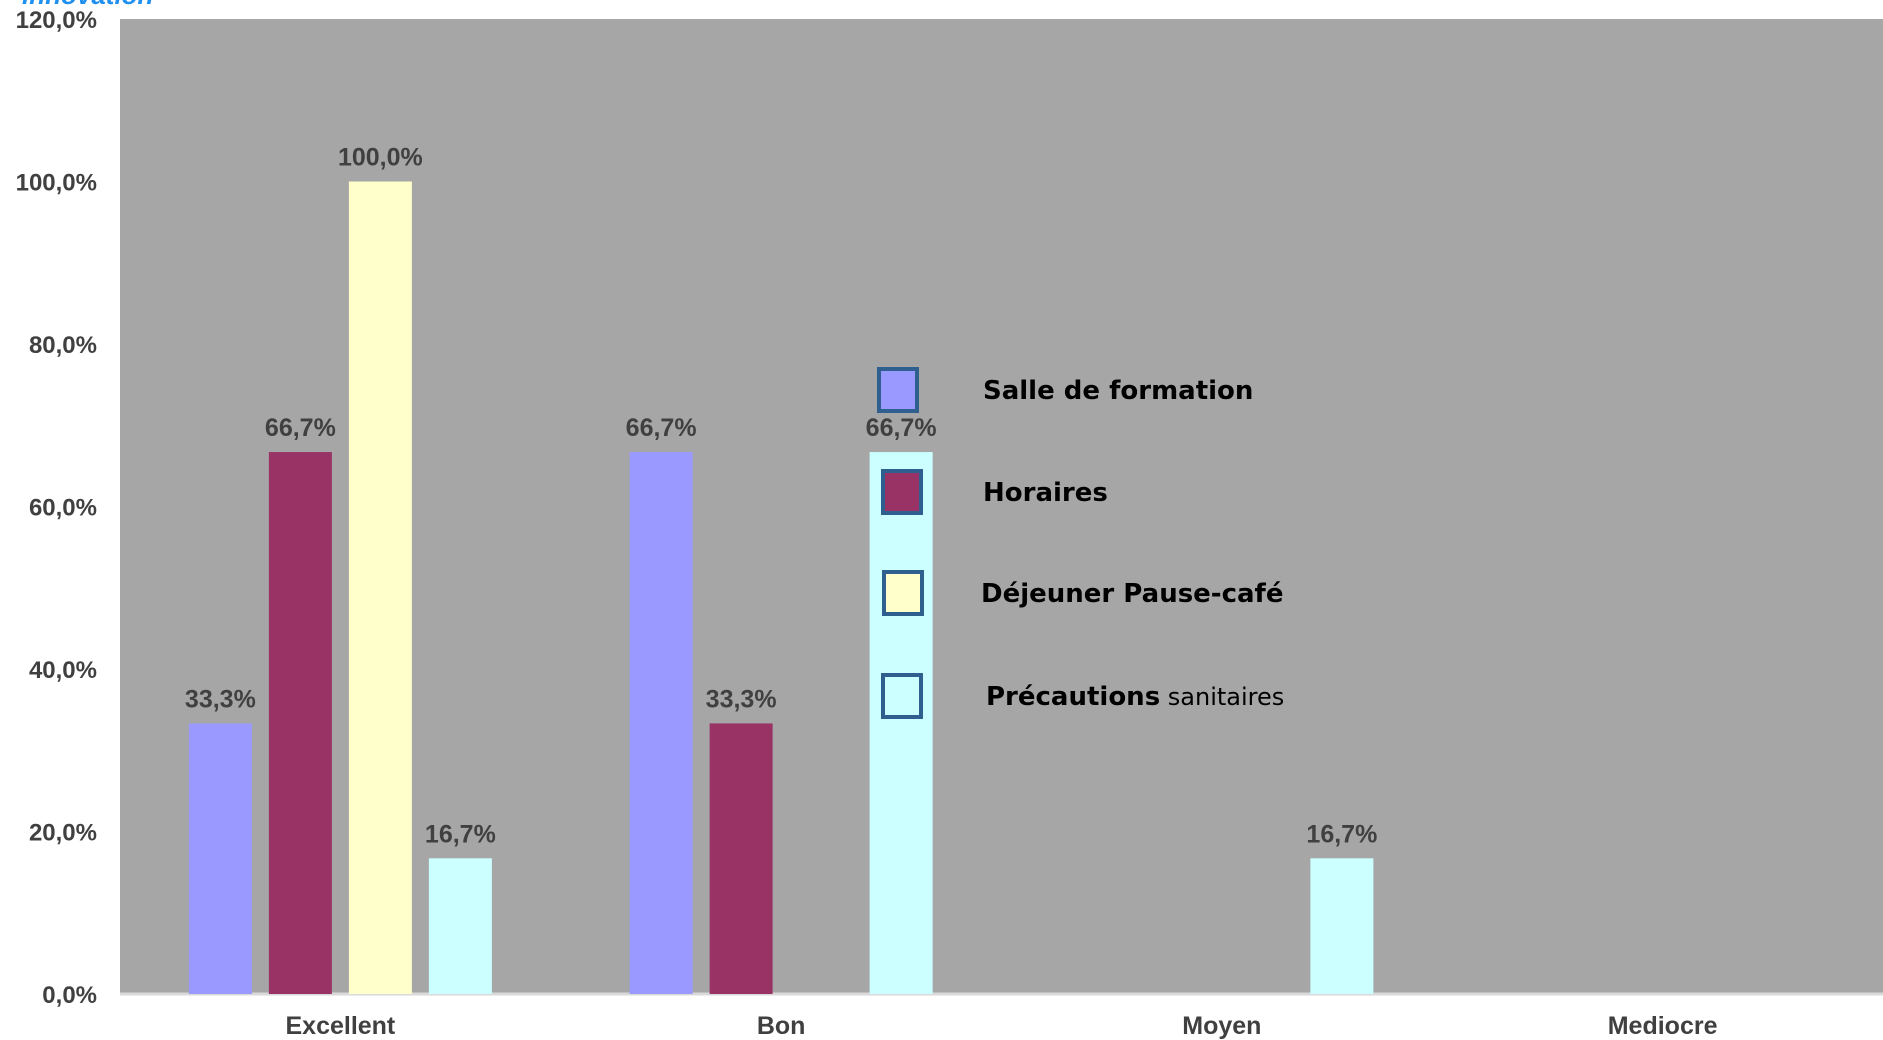 The height and width of the screenshot is (1040, 1883). What do you see at coordinates (1135, 697) in the screenshot?
I see `legend-label: Précautions sanitaires` at bounding box center [1135, 697].